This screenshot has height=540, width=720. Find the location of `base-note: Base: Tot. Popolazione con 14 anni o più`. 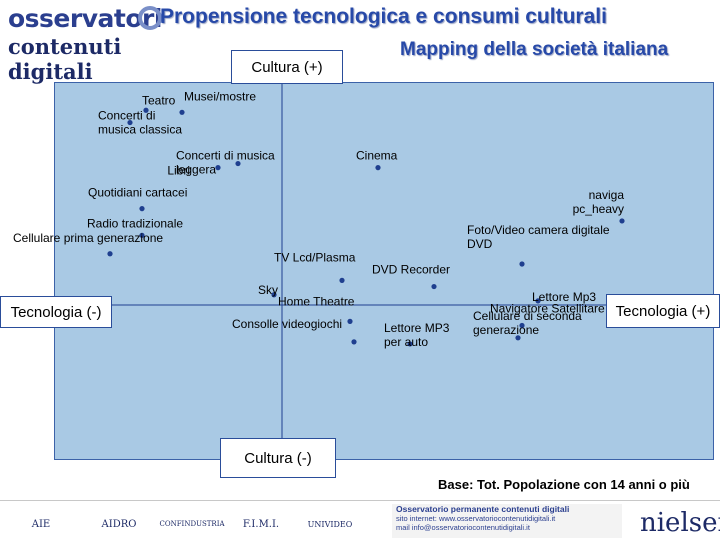

base-note: Base: Tot. Popolazione con 14 anni o più is located at coordinates (564, 484).